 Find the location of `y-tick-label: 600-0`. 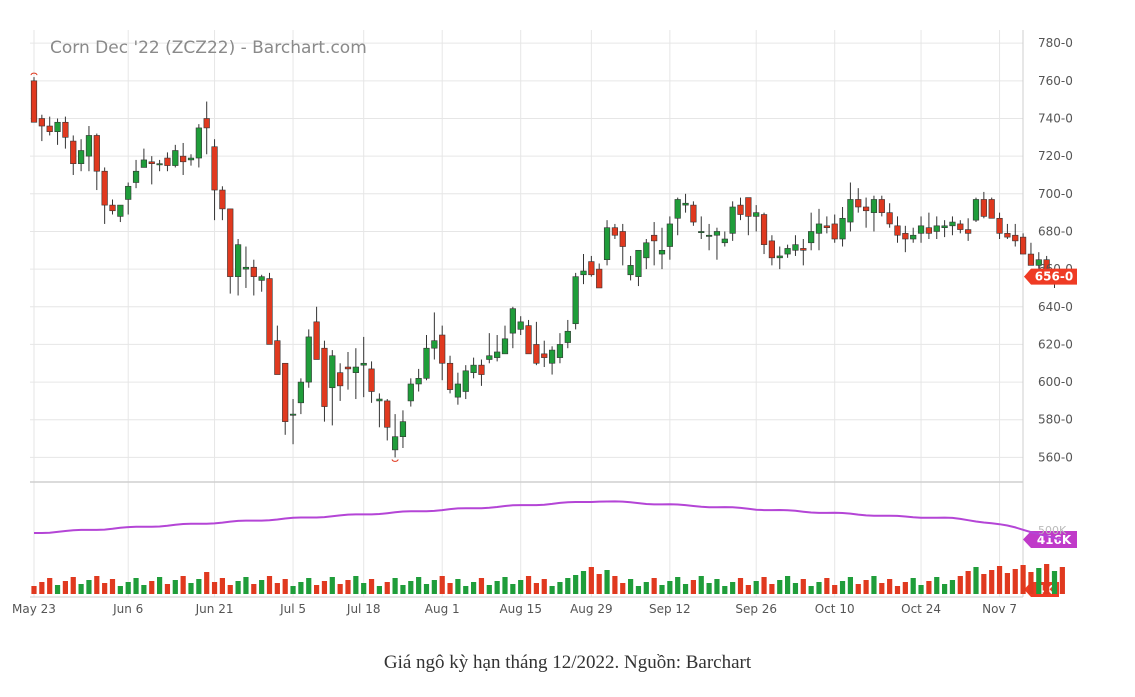

y-tick-label: 600-0 is located at coordinates (1055, 382).